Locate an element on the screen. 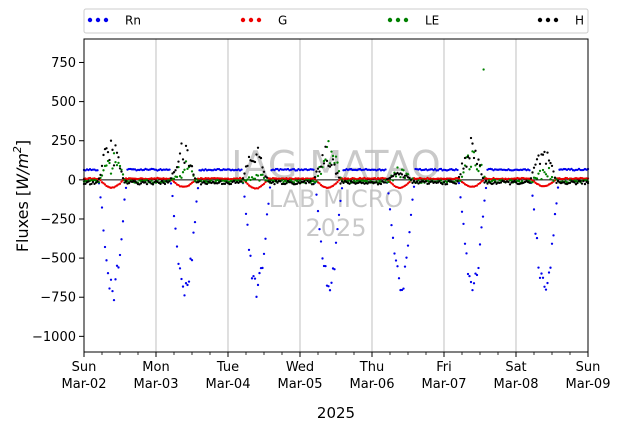 The image size is (622, 431). y-tick-label: −250 is located at coordinates (58, 219).